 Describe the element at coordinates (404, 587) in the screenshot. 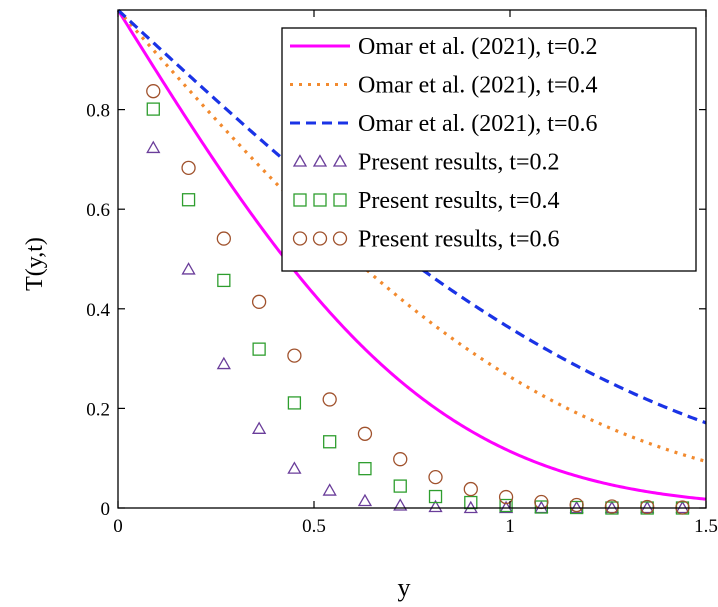

I see `x-axis-label: y` at that location.